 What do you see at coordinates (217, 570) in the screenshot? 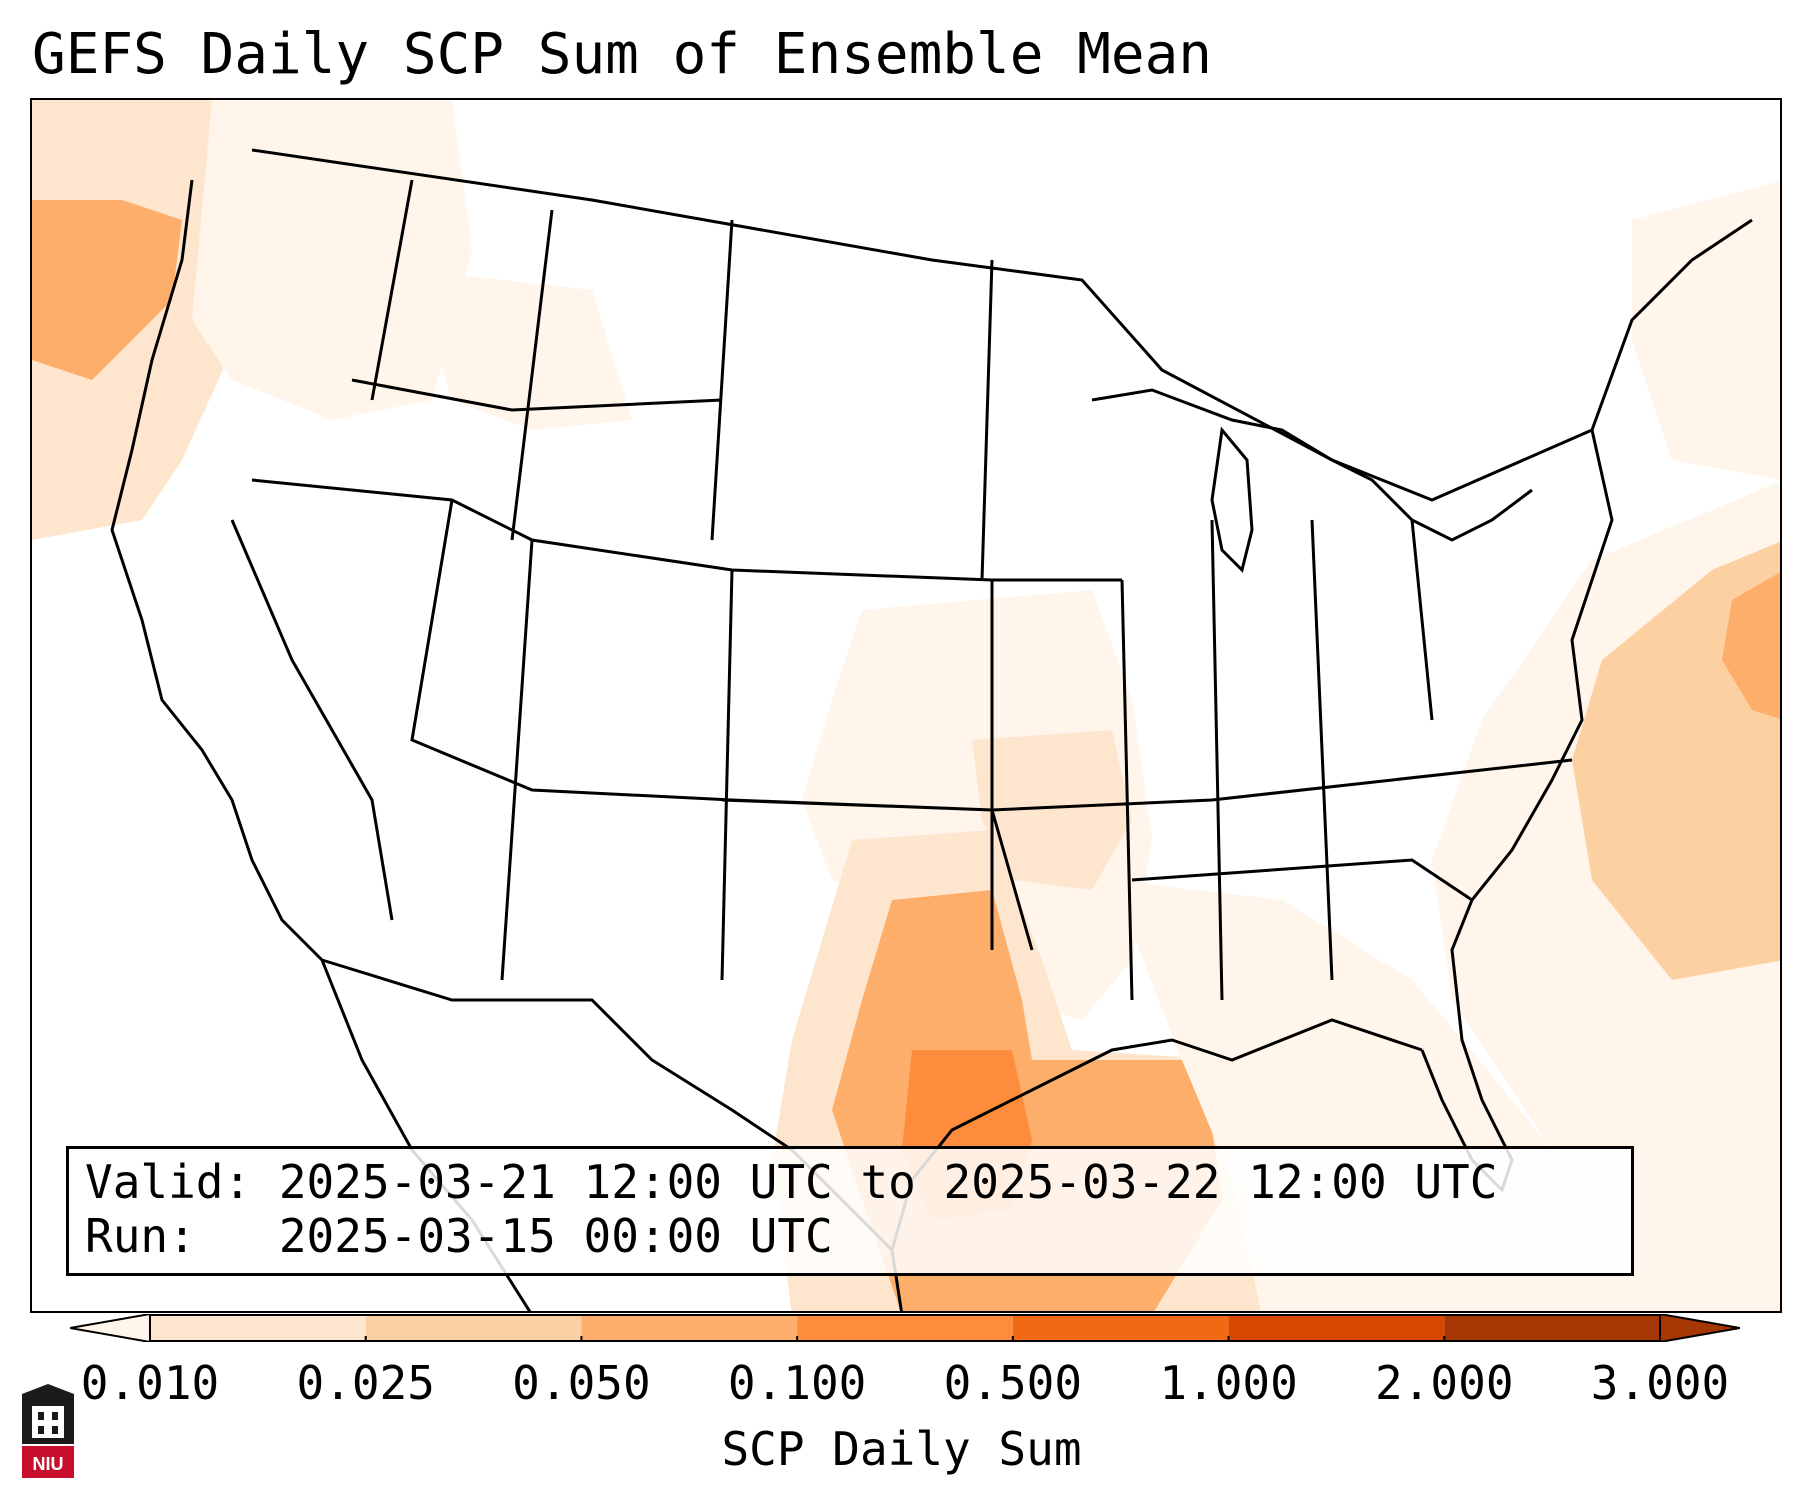
I see `west-coast` at bounding box center [217, 570].